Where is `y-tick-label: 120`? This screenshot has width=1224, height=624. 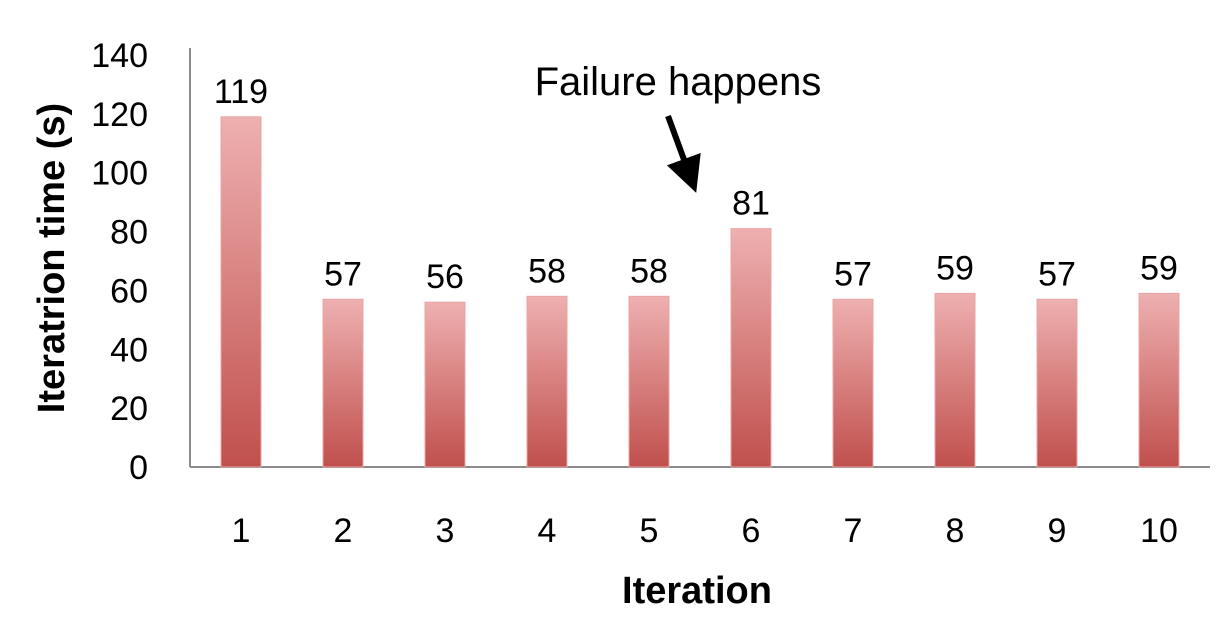 y-tick-label: 120 is located at coordinates (119, 115).